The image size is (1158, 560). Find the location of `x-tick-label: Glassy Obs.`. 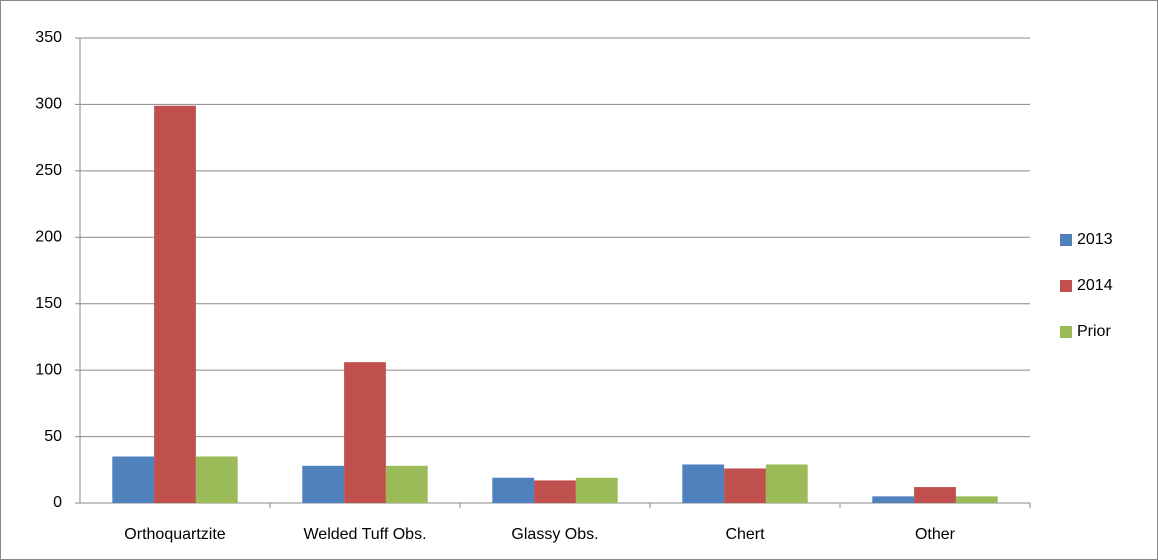

x-tick-label: Glassy Obs. is located at coordinates (554, 534).